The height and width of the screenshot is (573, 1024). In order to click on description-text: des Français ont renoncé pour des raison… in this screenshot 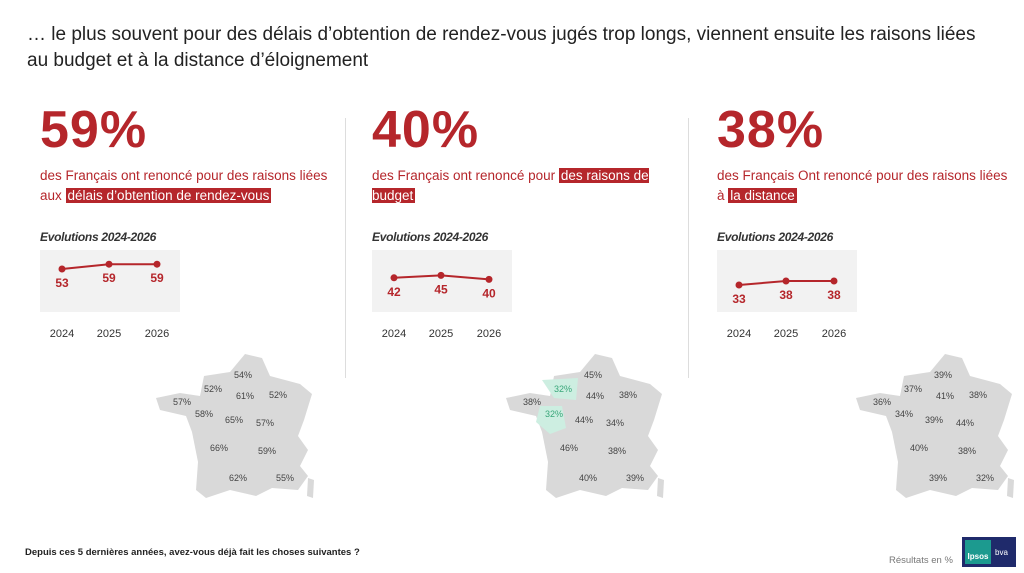, I will do `click(184, 185)`.